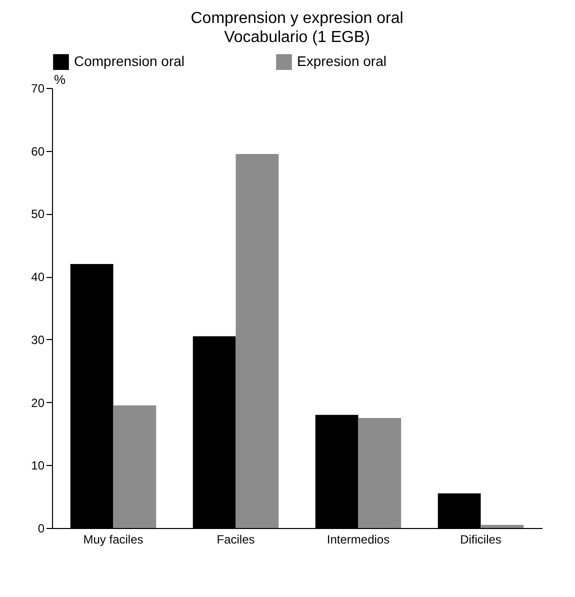  Describe the element at coordinates (113, 539) in the screenshot. I see `x-tick-label: Muy faciles` at that location.